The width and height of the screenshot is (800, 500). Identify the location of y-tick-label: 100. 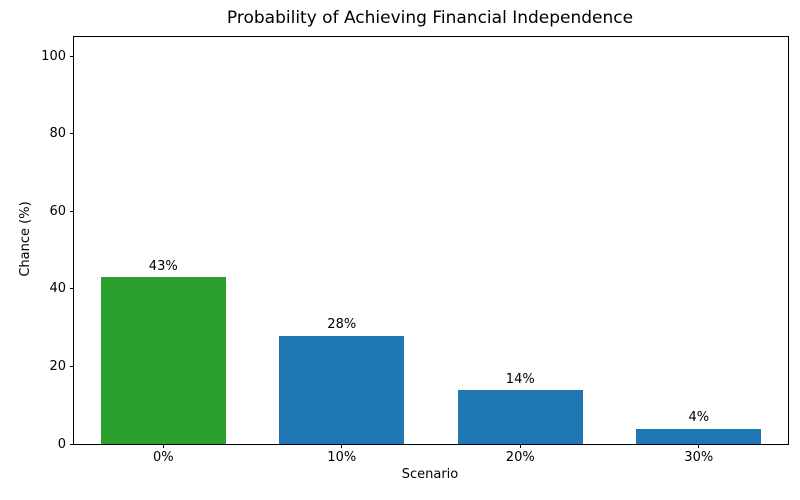
(53, 56).